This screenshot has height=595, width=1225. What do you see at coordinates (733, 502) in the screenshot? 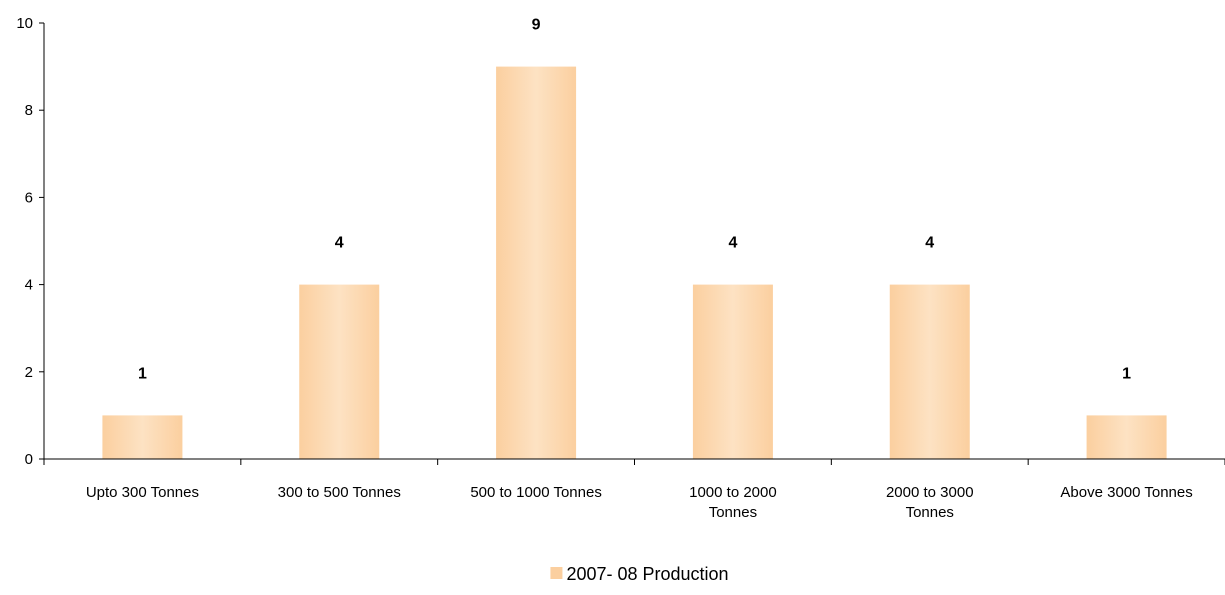
I see `category-label-3: 1000 to 2000 Tonnes` at bounding box center [733, 502].